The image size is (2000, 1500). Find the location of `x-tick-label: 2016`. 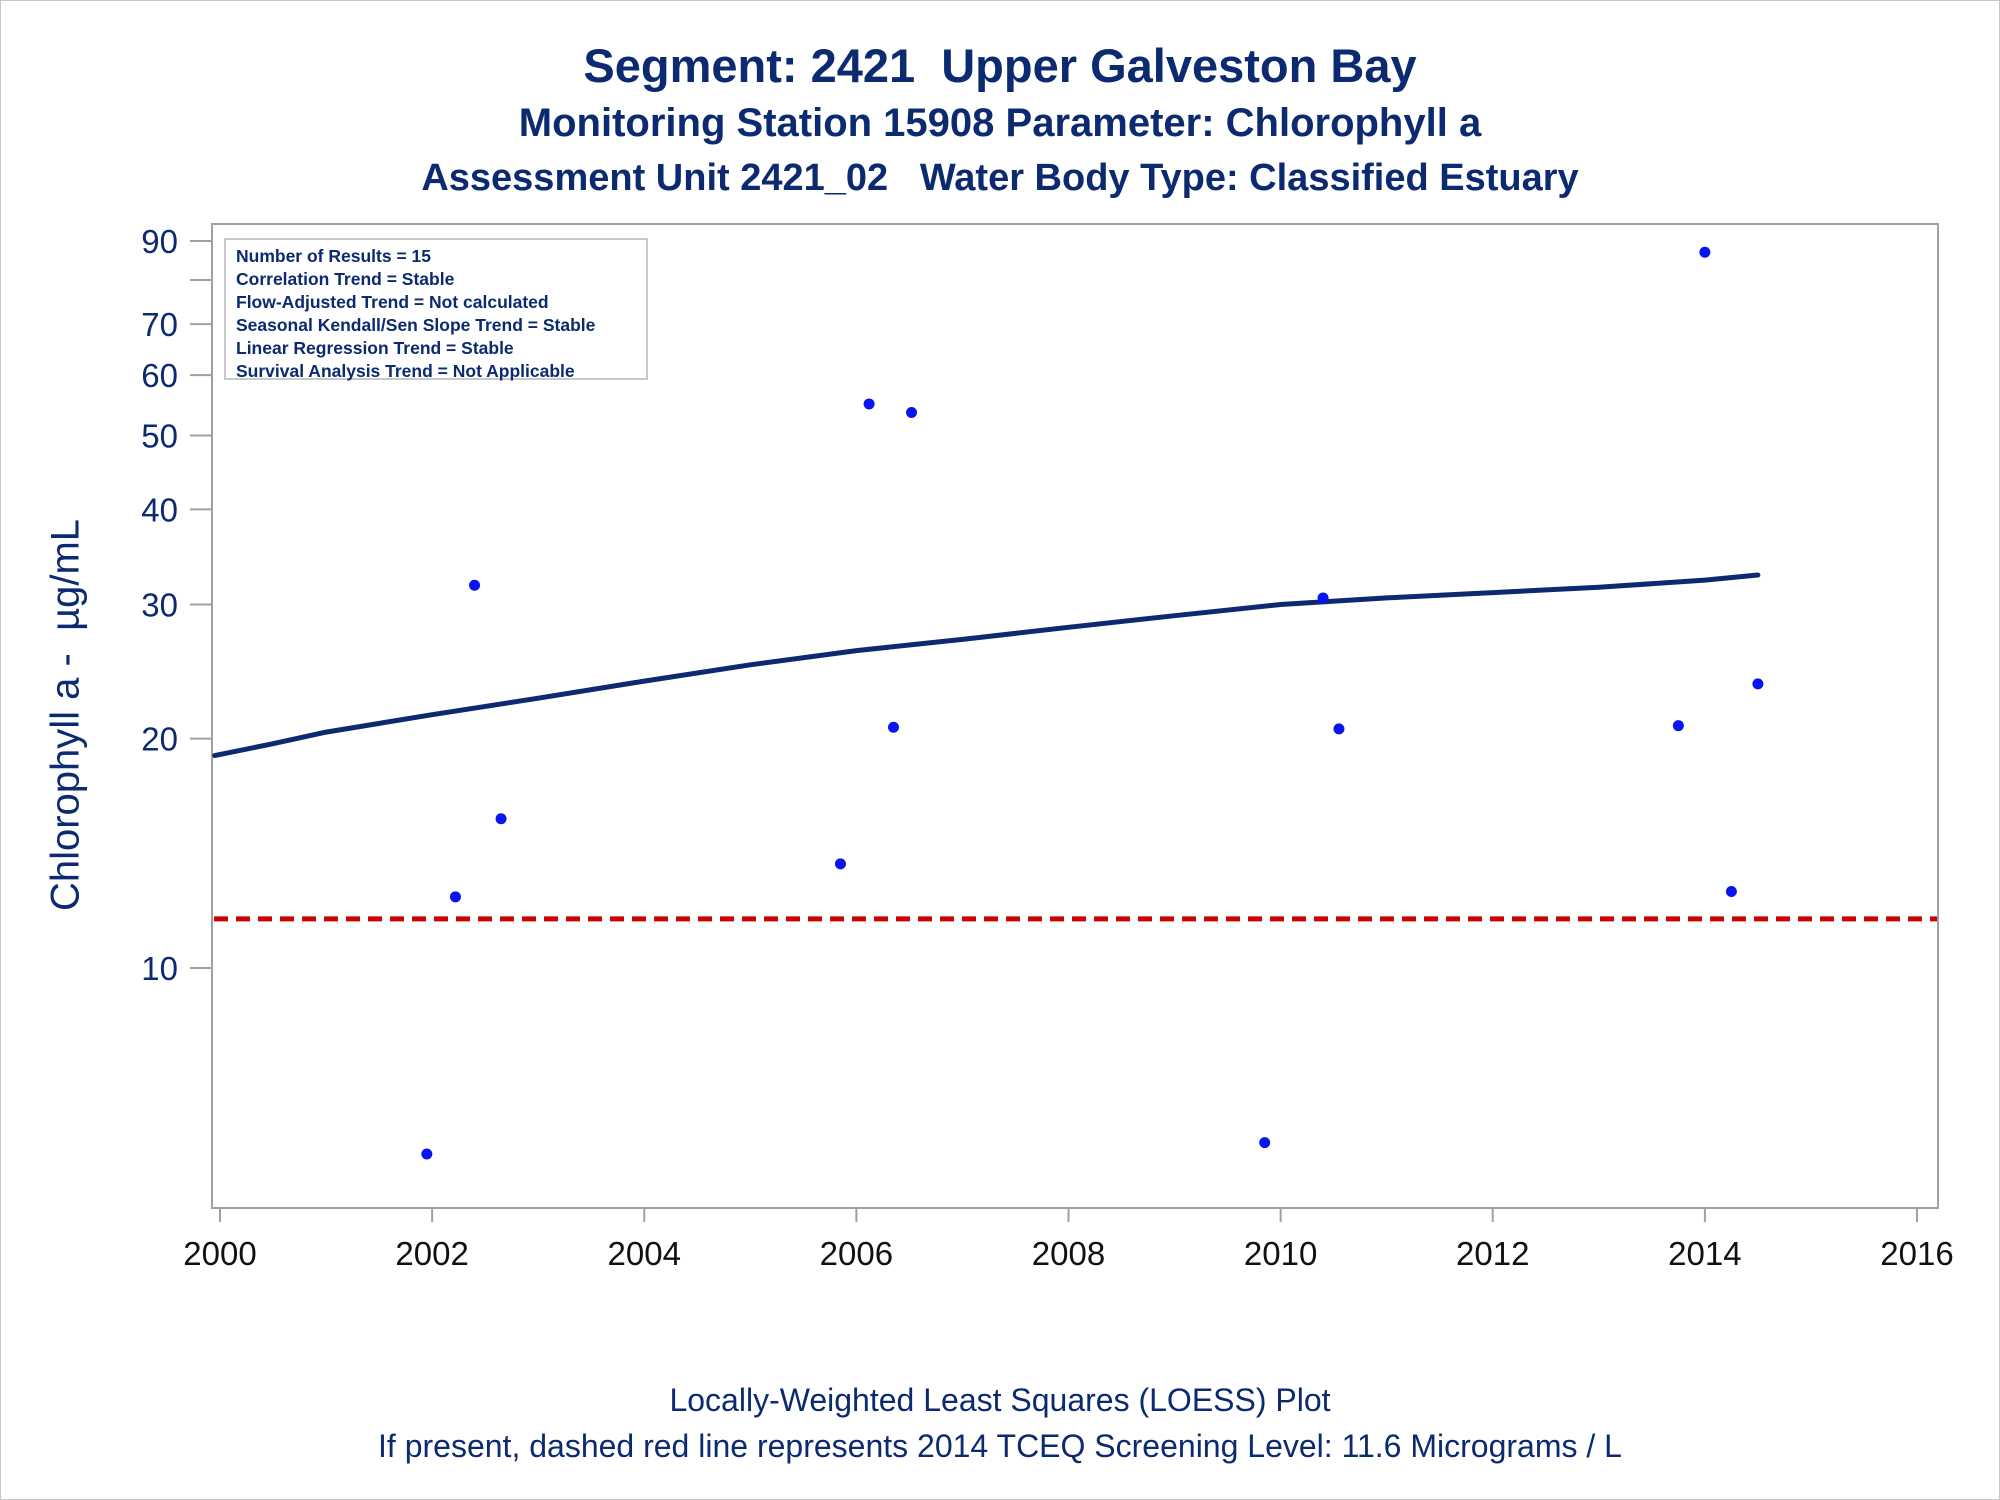

x-tick-label: 2016 is located at coordinates (1916, 1253).